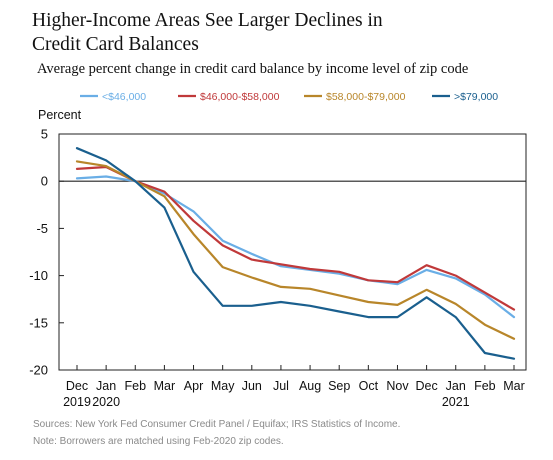 This screenshot has width=553, height=460. I want to click on y-tick-label: -10, so click(38, 275).